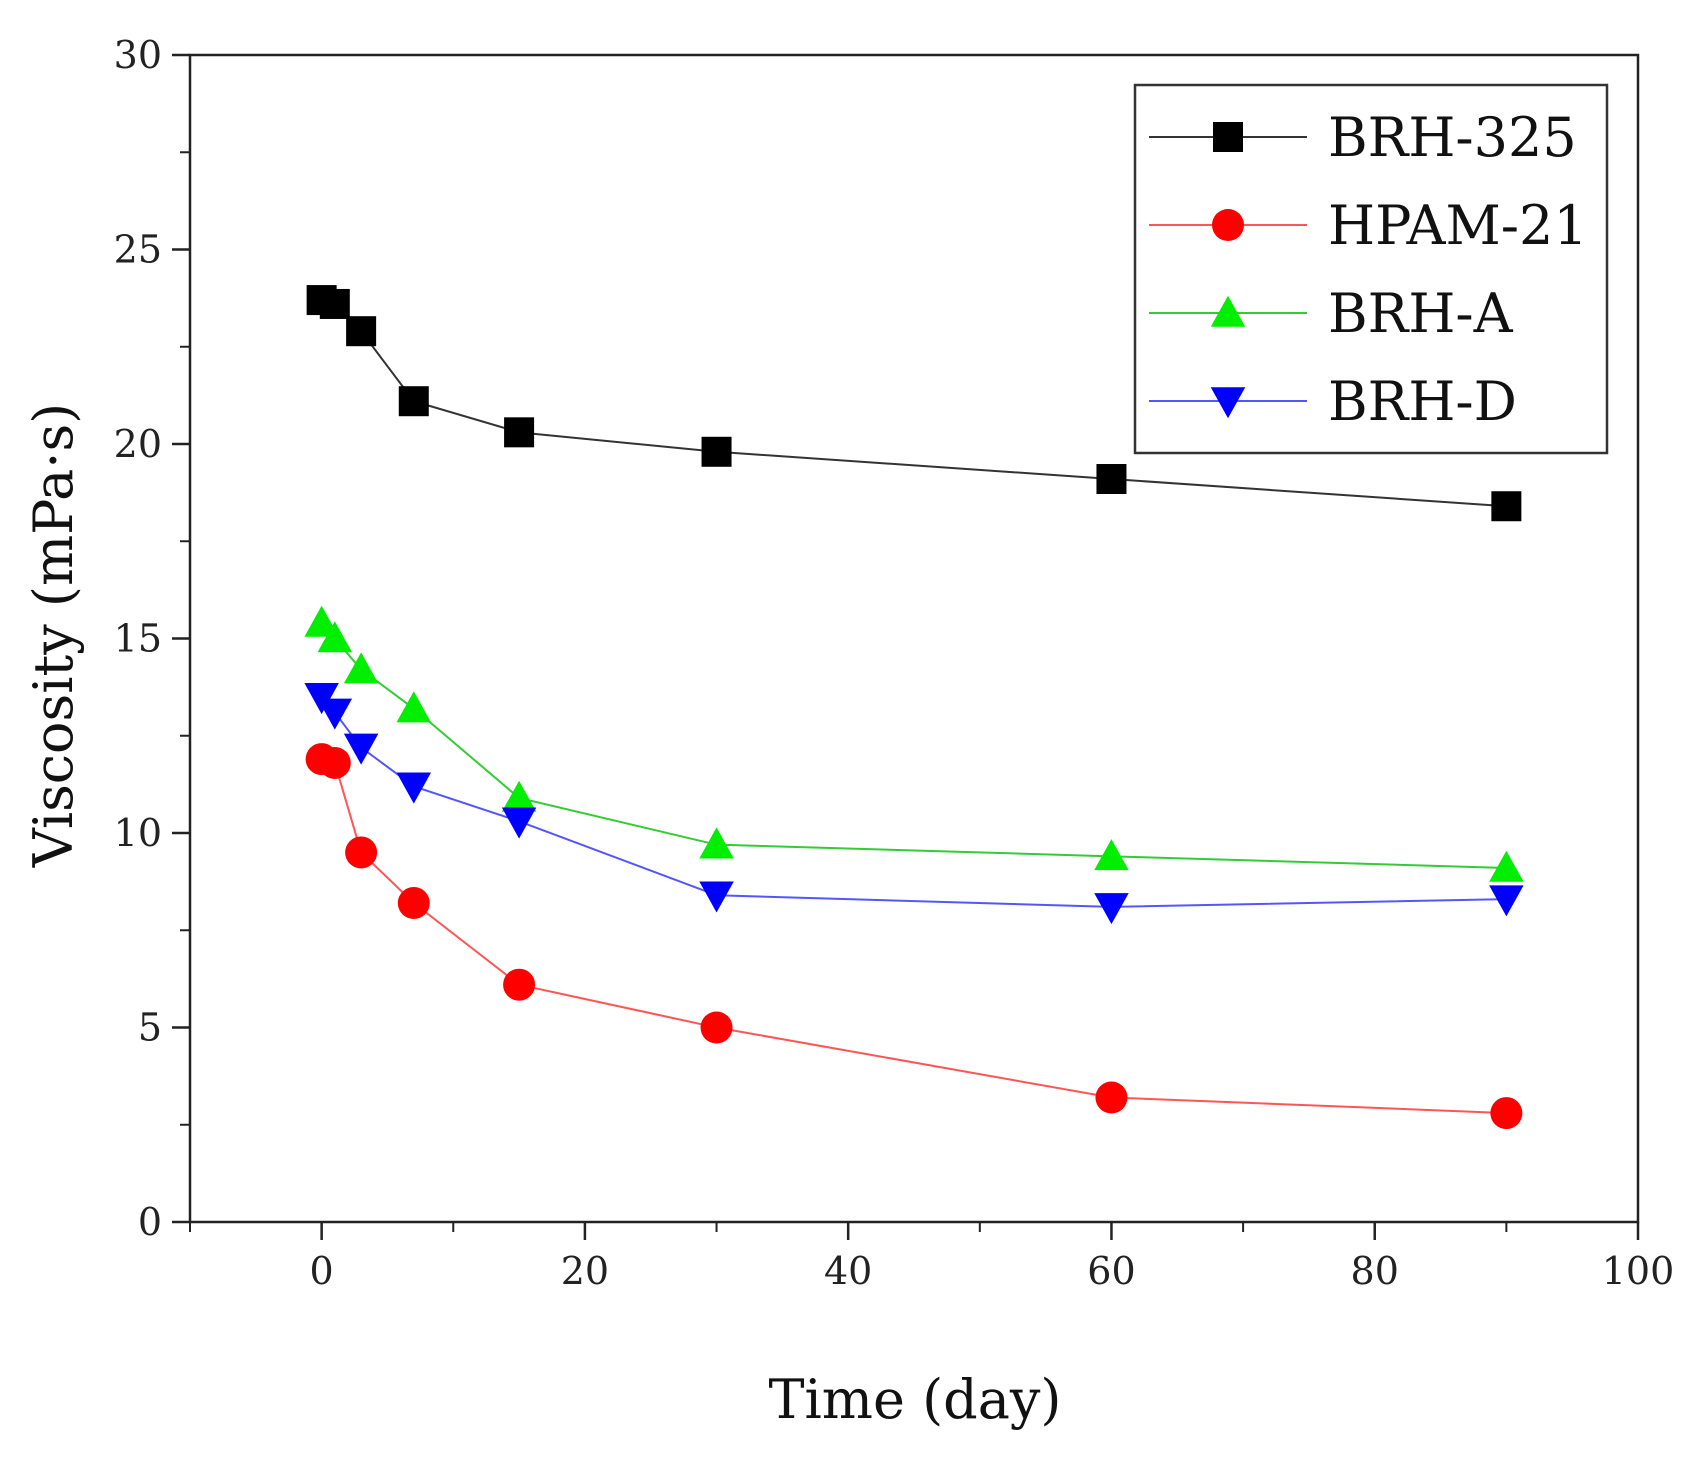 The width and height of the screenshot is (1688, 1462). I want to click on legend-entry-brh-a: BRH-A, so click(1331, 313).